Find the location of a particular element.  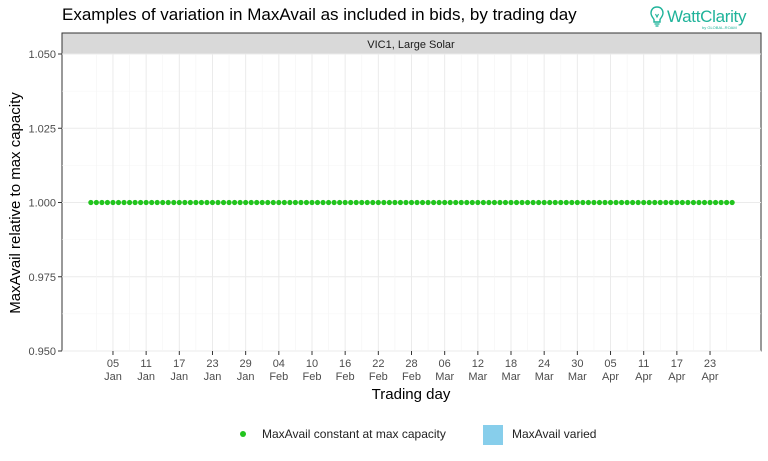

legend-label-constant: MaxAvail constant at max capacity is located at coordinates (354, 434).